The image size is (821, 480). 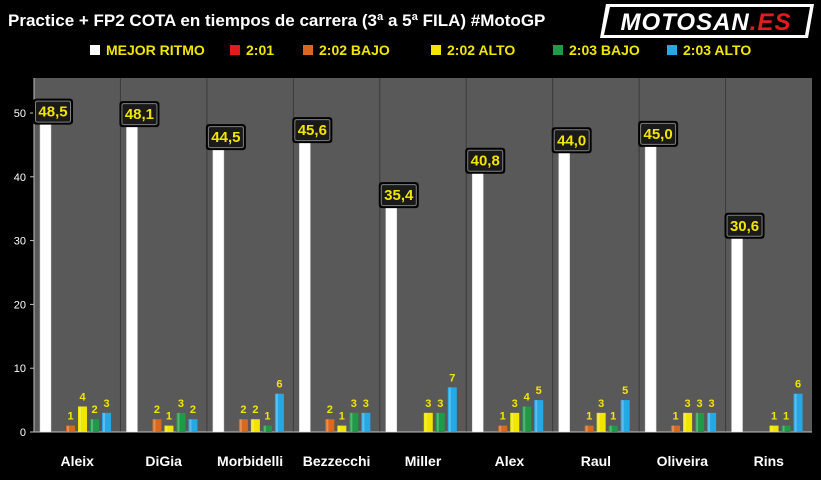 What do you see at coordinates (20, 369) in the screenshot?
I see `y-tick-label: 10` at bounding box center [20, 369].